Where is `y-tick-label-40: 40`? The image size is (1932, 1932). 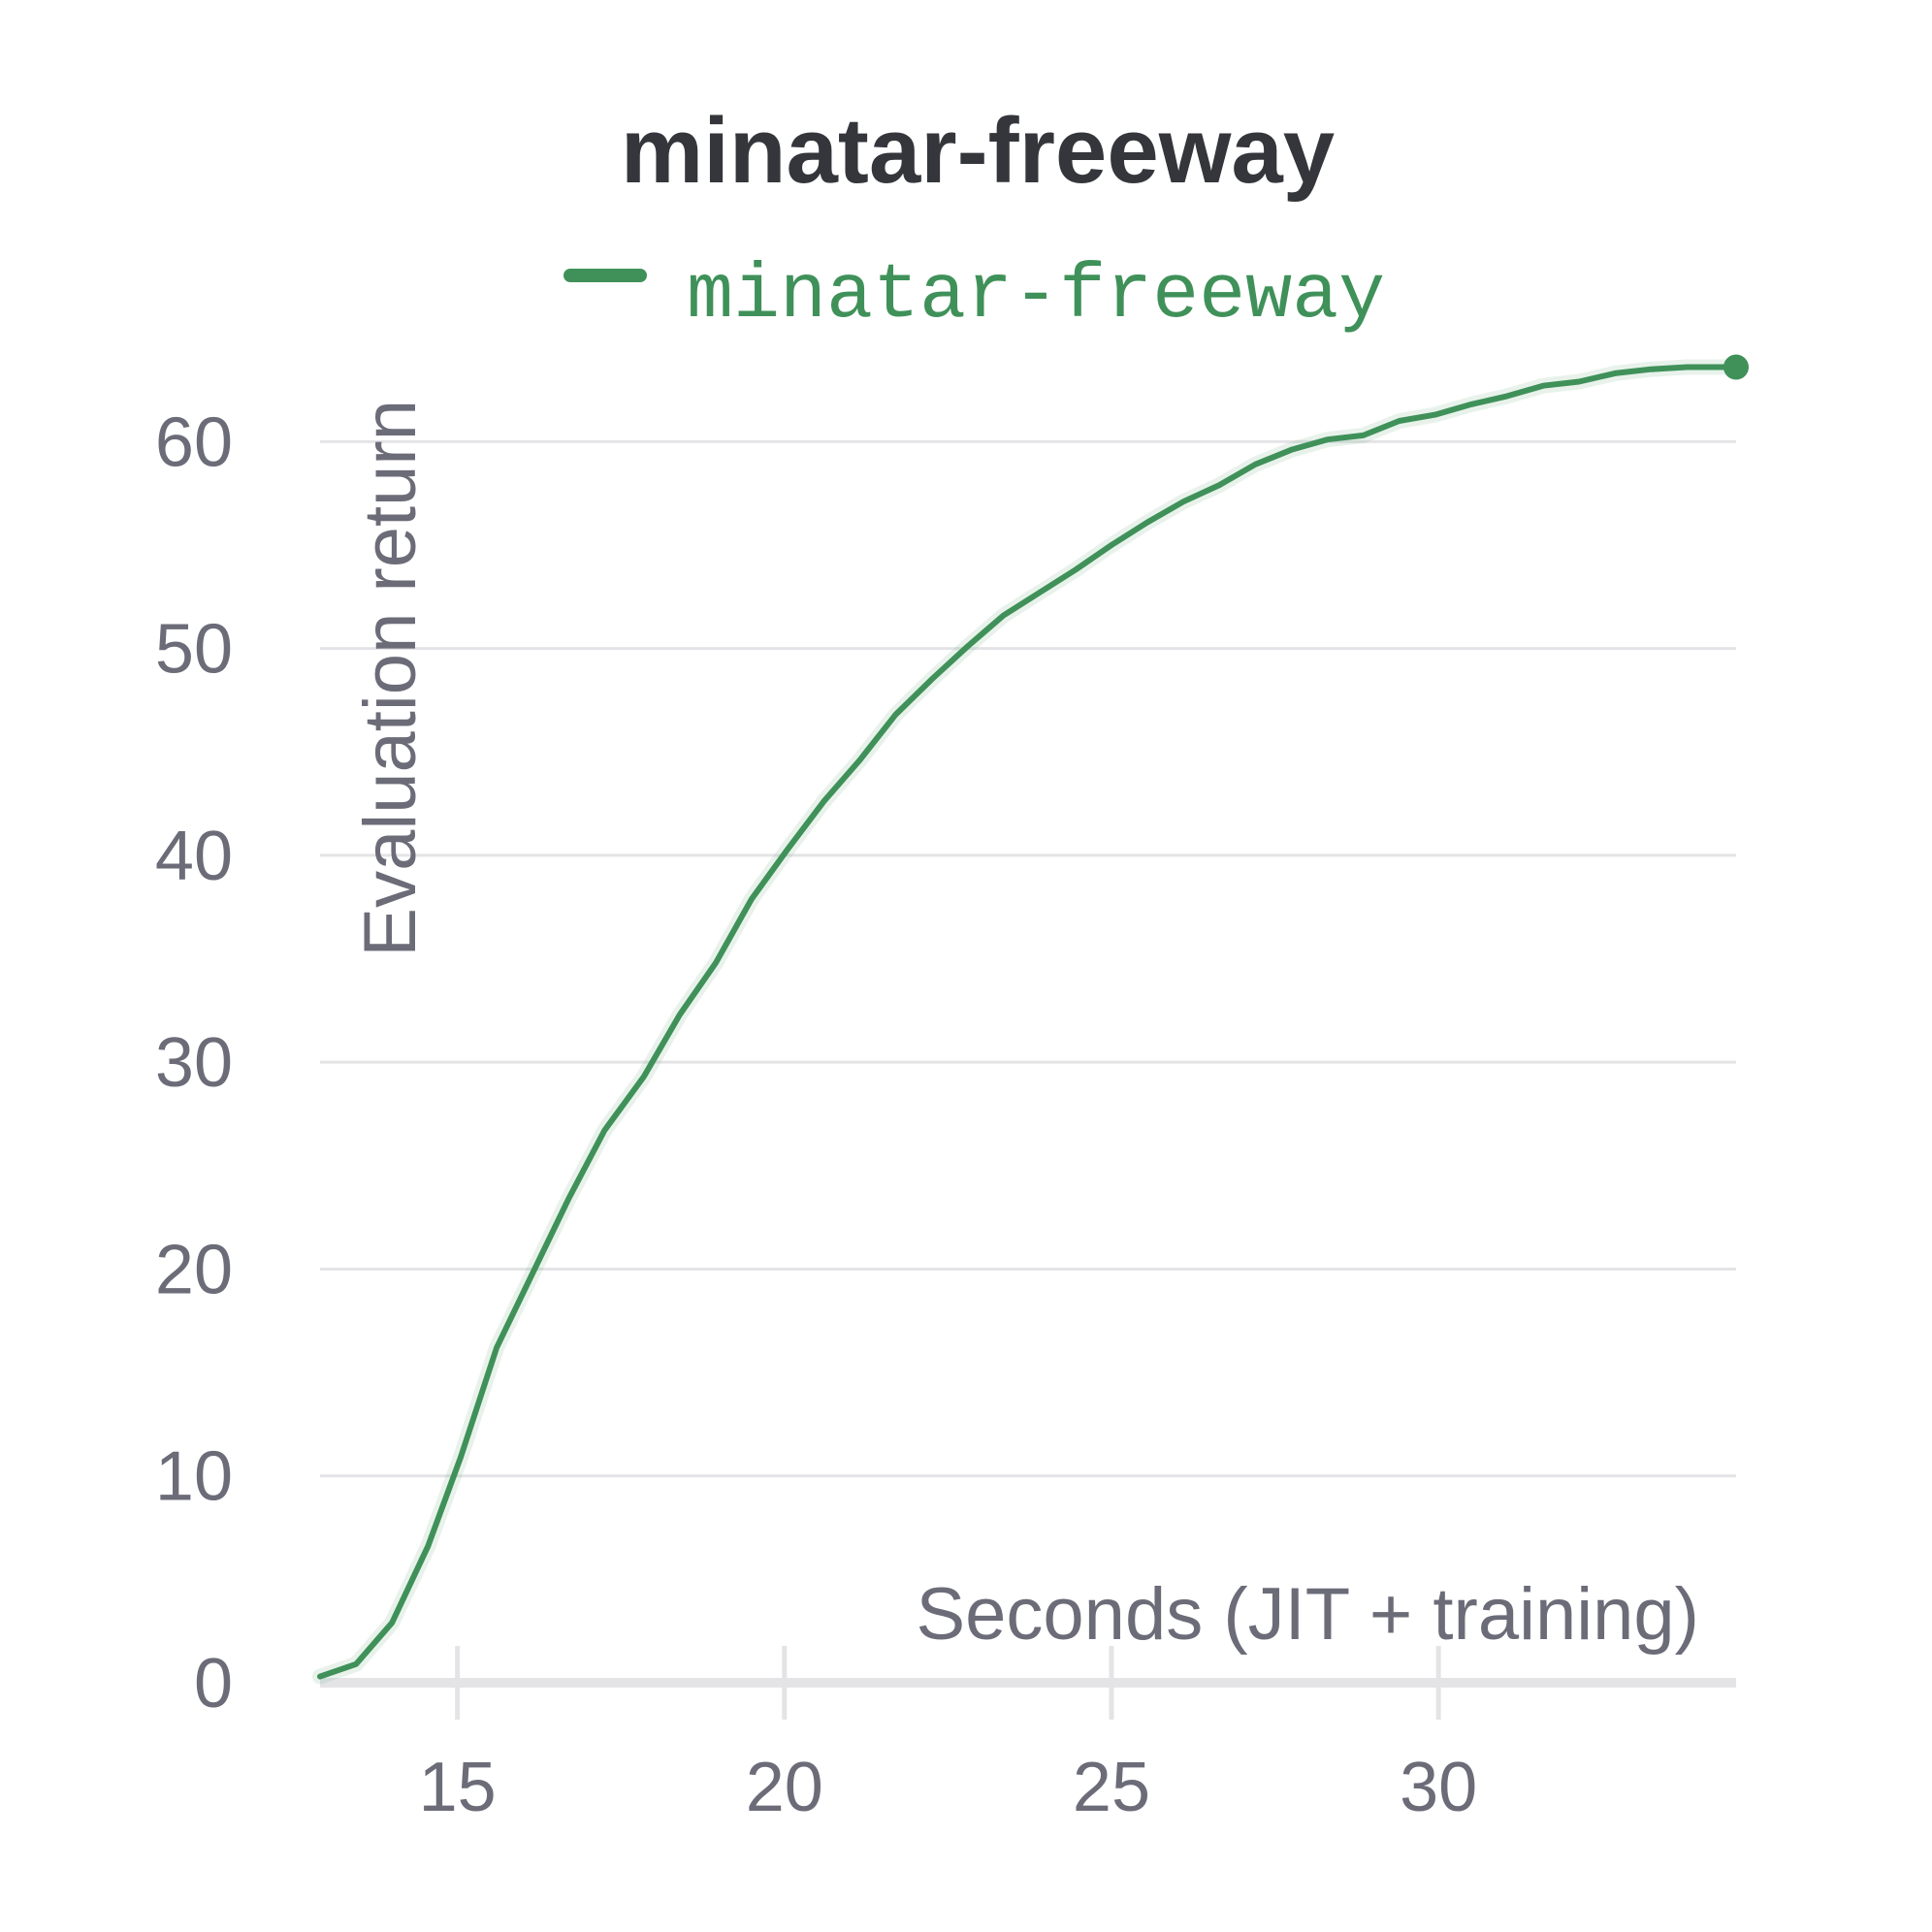
y-tick-label-40: 40 is located at coordinates (194, 856).